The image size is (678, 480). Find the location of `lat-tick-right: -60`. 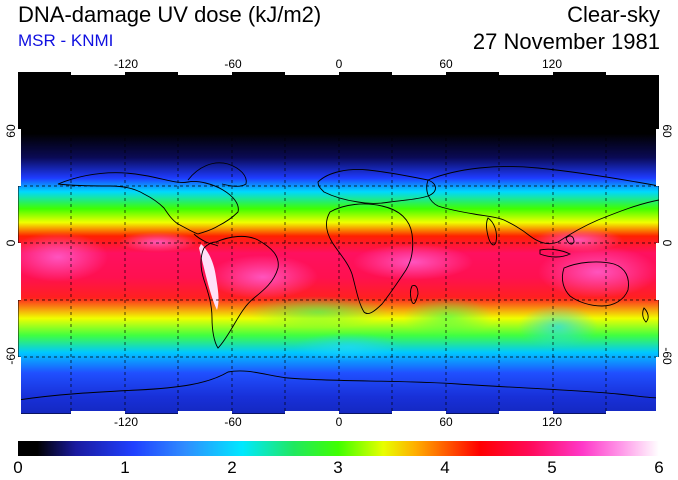

lat-tick-right: -60 is located at coordinates (667, 356).